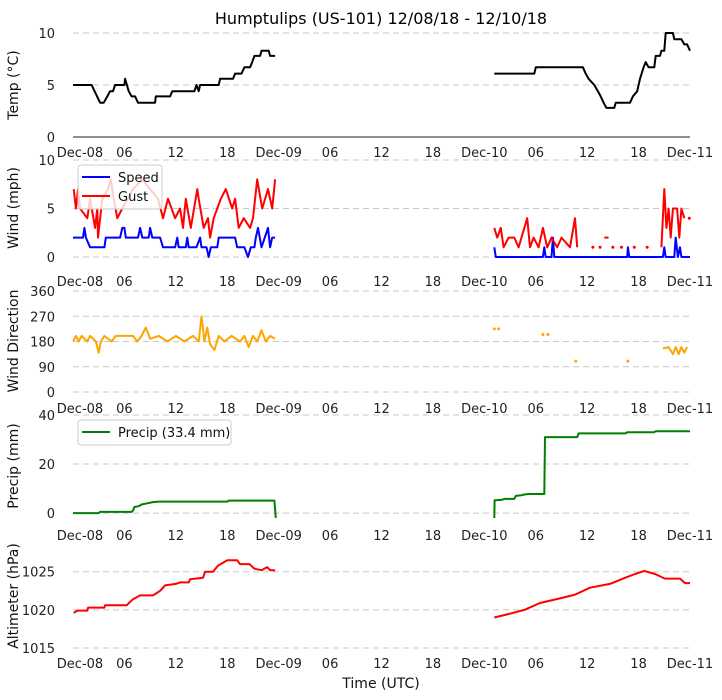 The width and height of the screenshot is (722, 700). Describe the element at coordinates (133, 197) in the screenshot. I see `legend-label: Gust` at that location.